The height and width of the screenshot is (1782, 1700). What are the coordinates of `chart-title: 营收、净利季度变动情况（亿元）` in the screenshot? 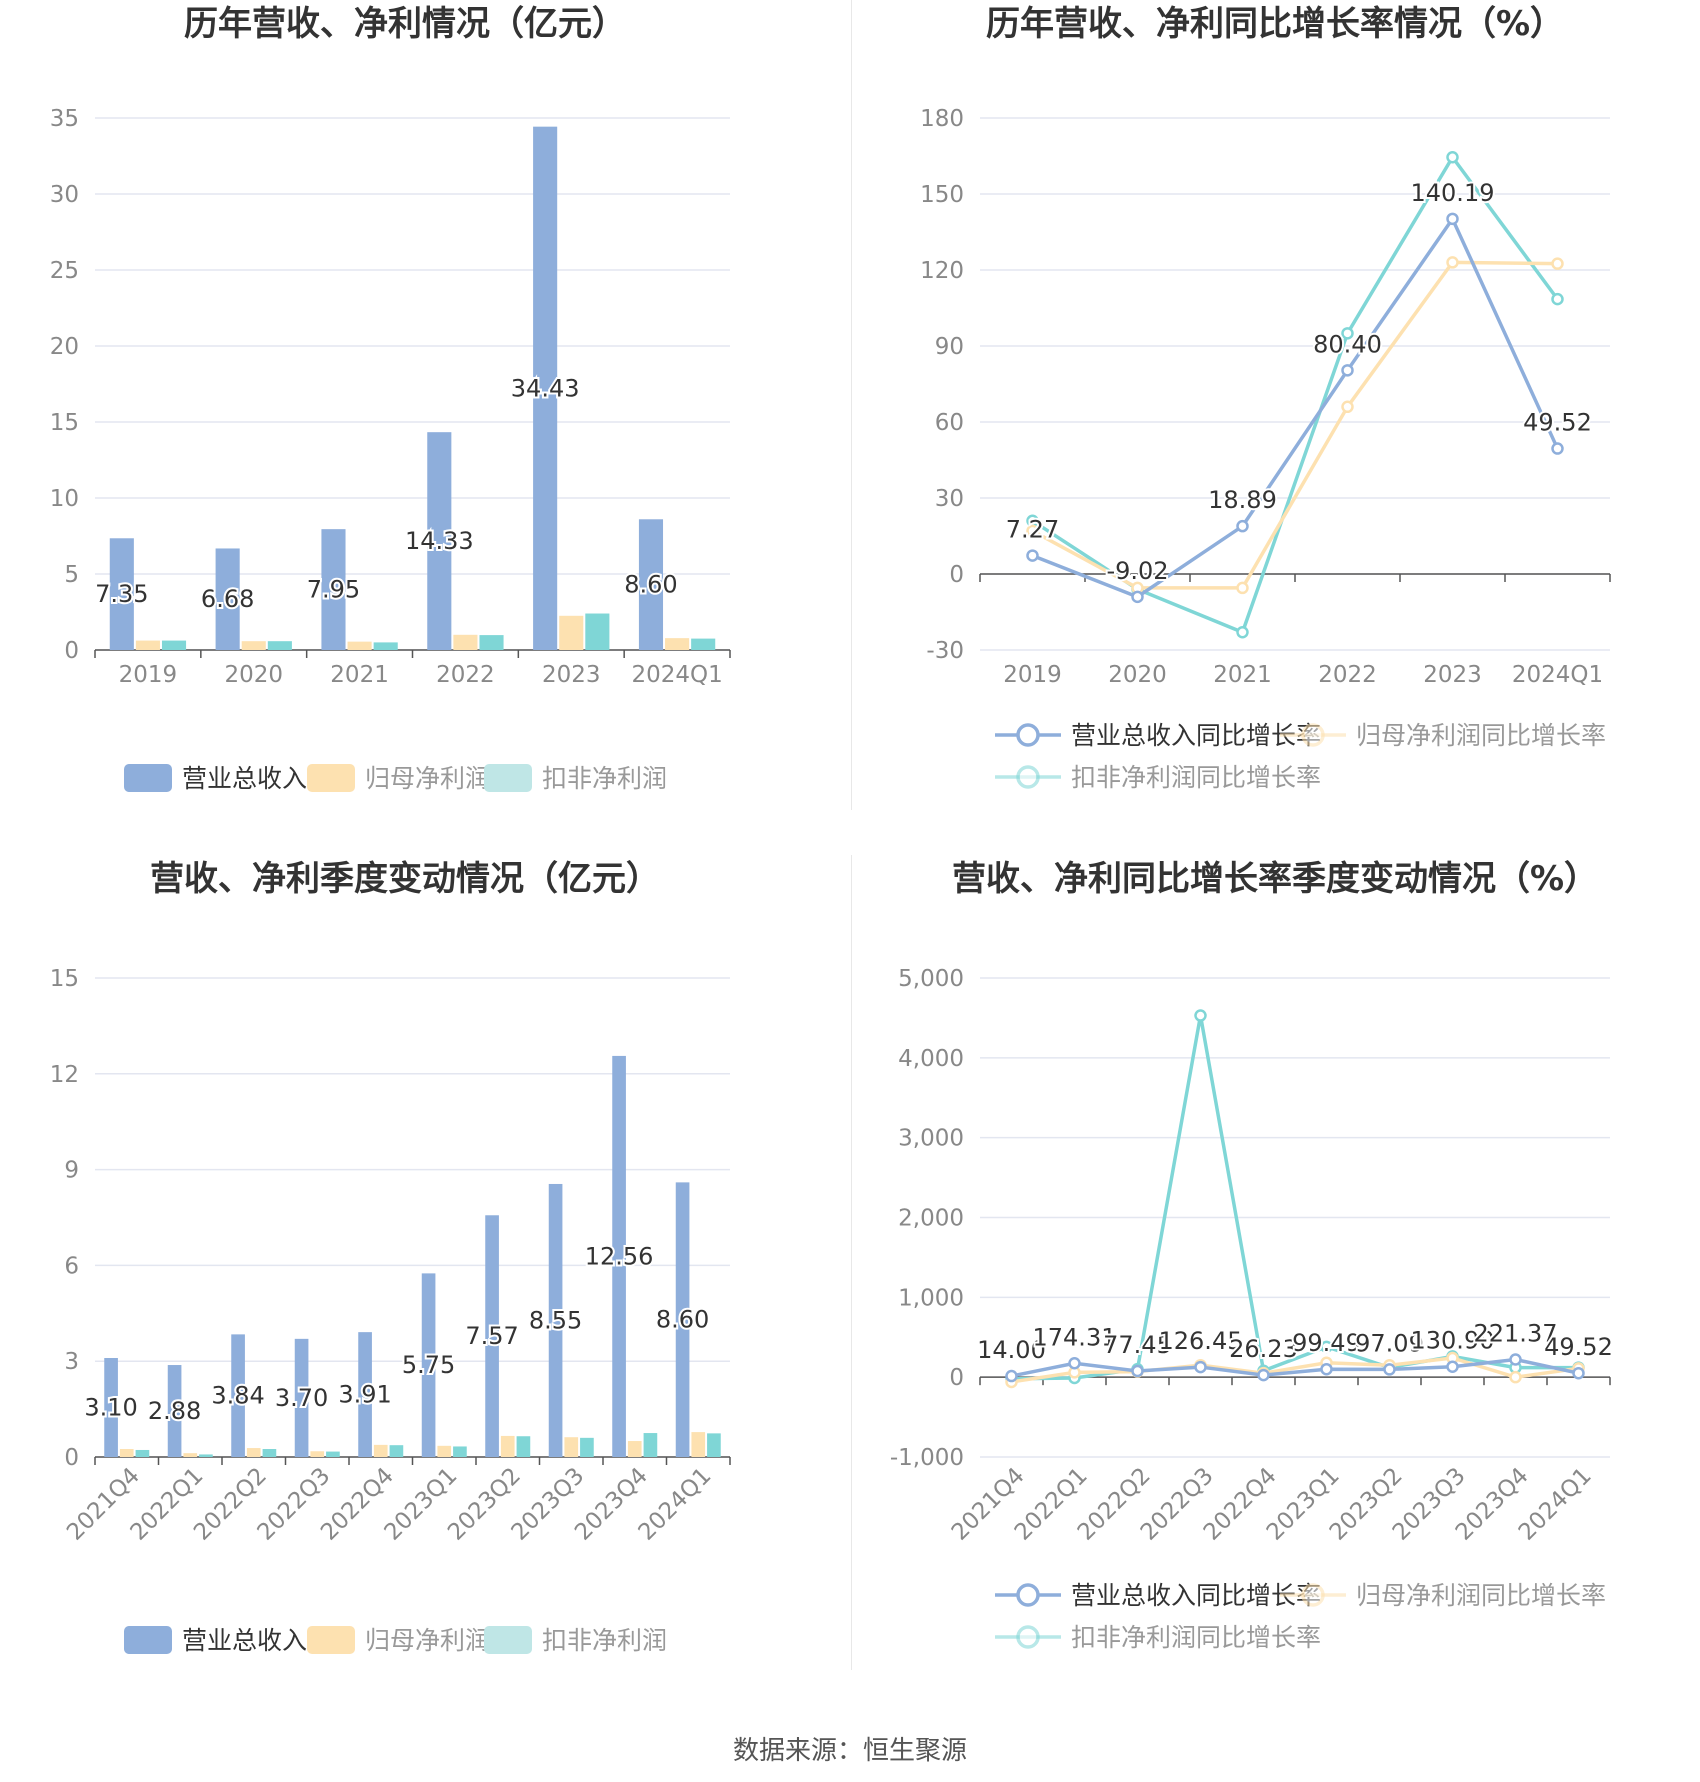 It's located at (405, 879).